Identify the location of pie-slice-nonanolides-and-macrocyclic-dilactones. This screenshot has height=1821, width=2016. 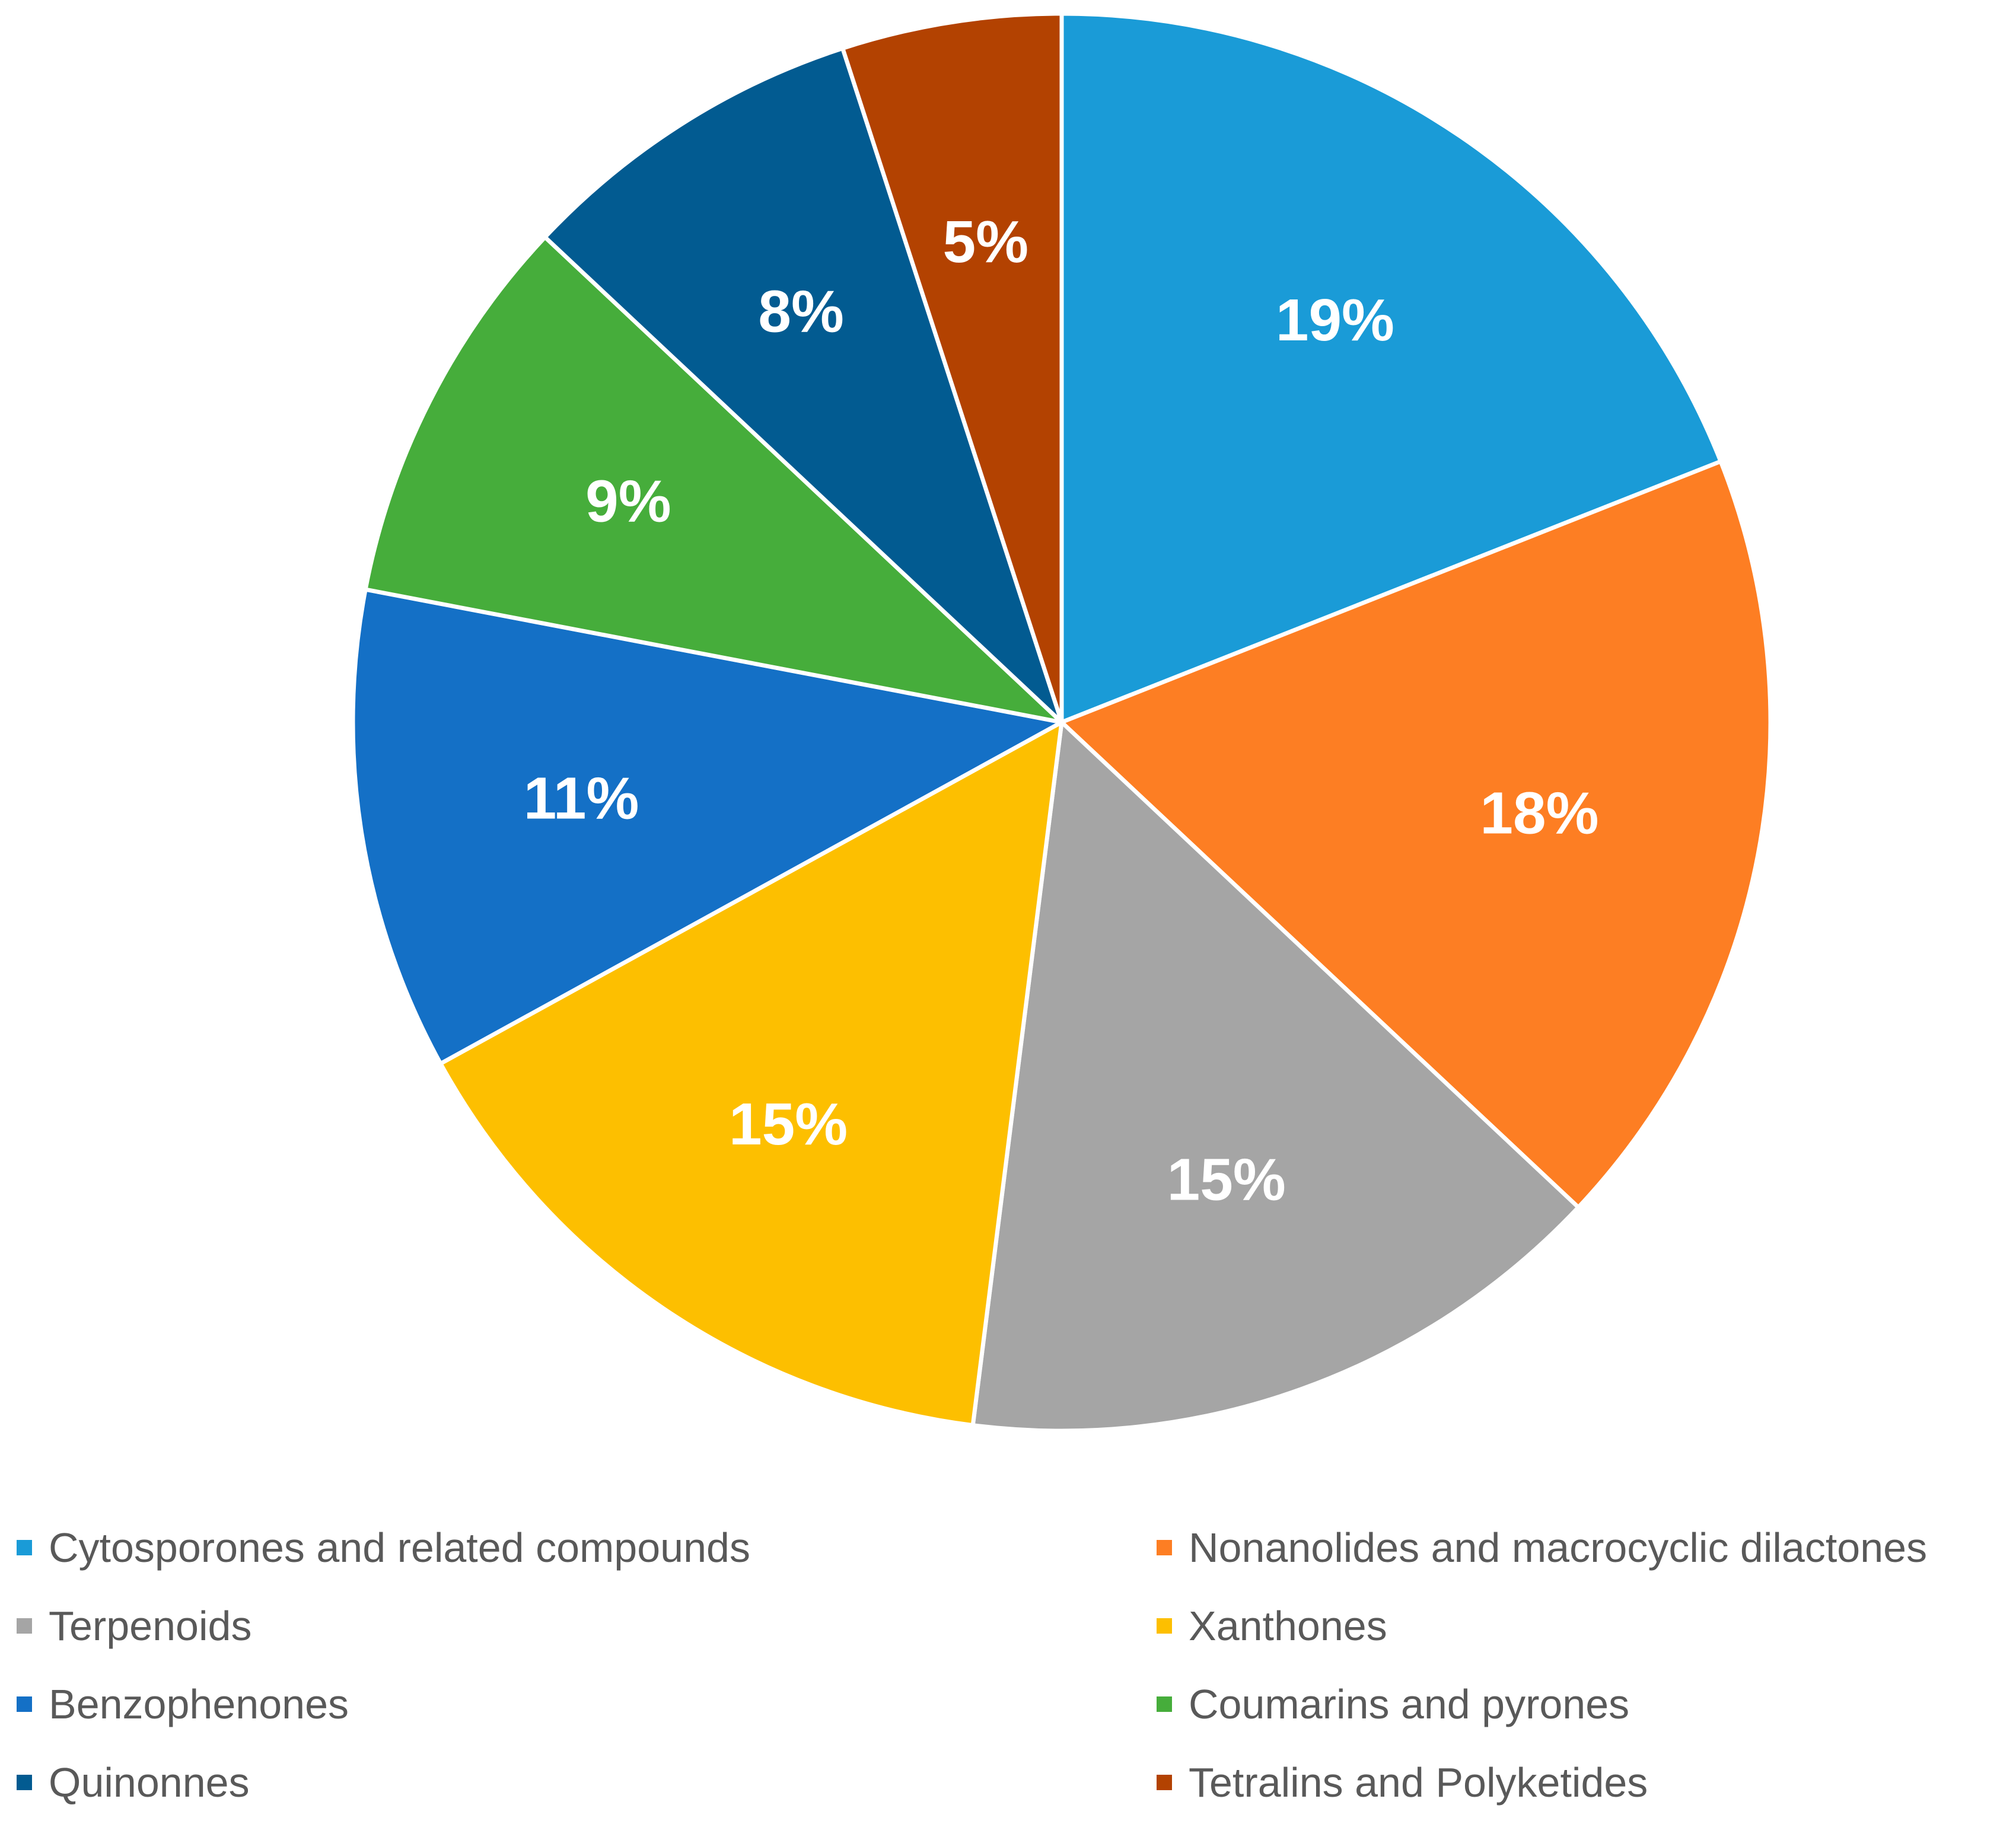
(1416, 834).